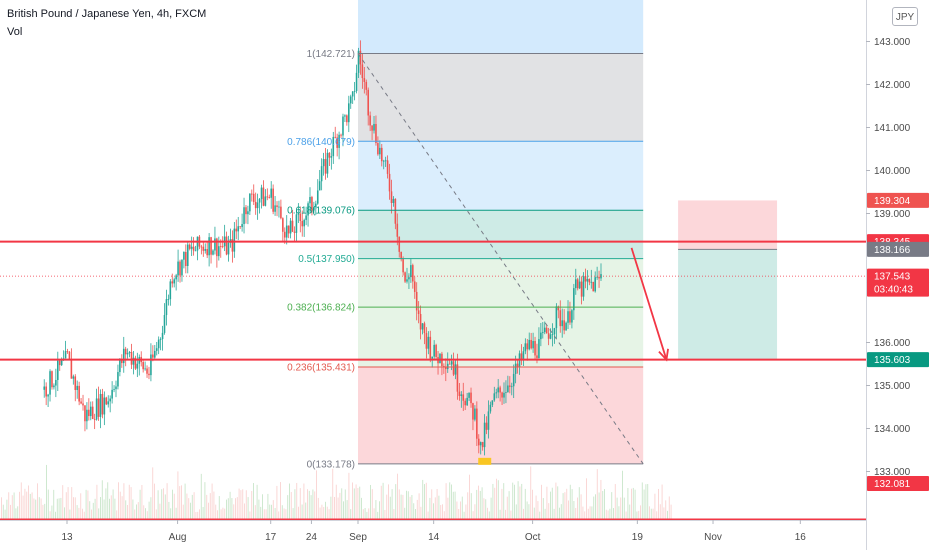  I want to click on take-profit-zone, so click(728, 304).